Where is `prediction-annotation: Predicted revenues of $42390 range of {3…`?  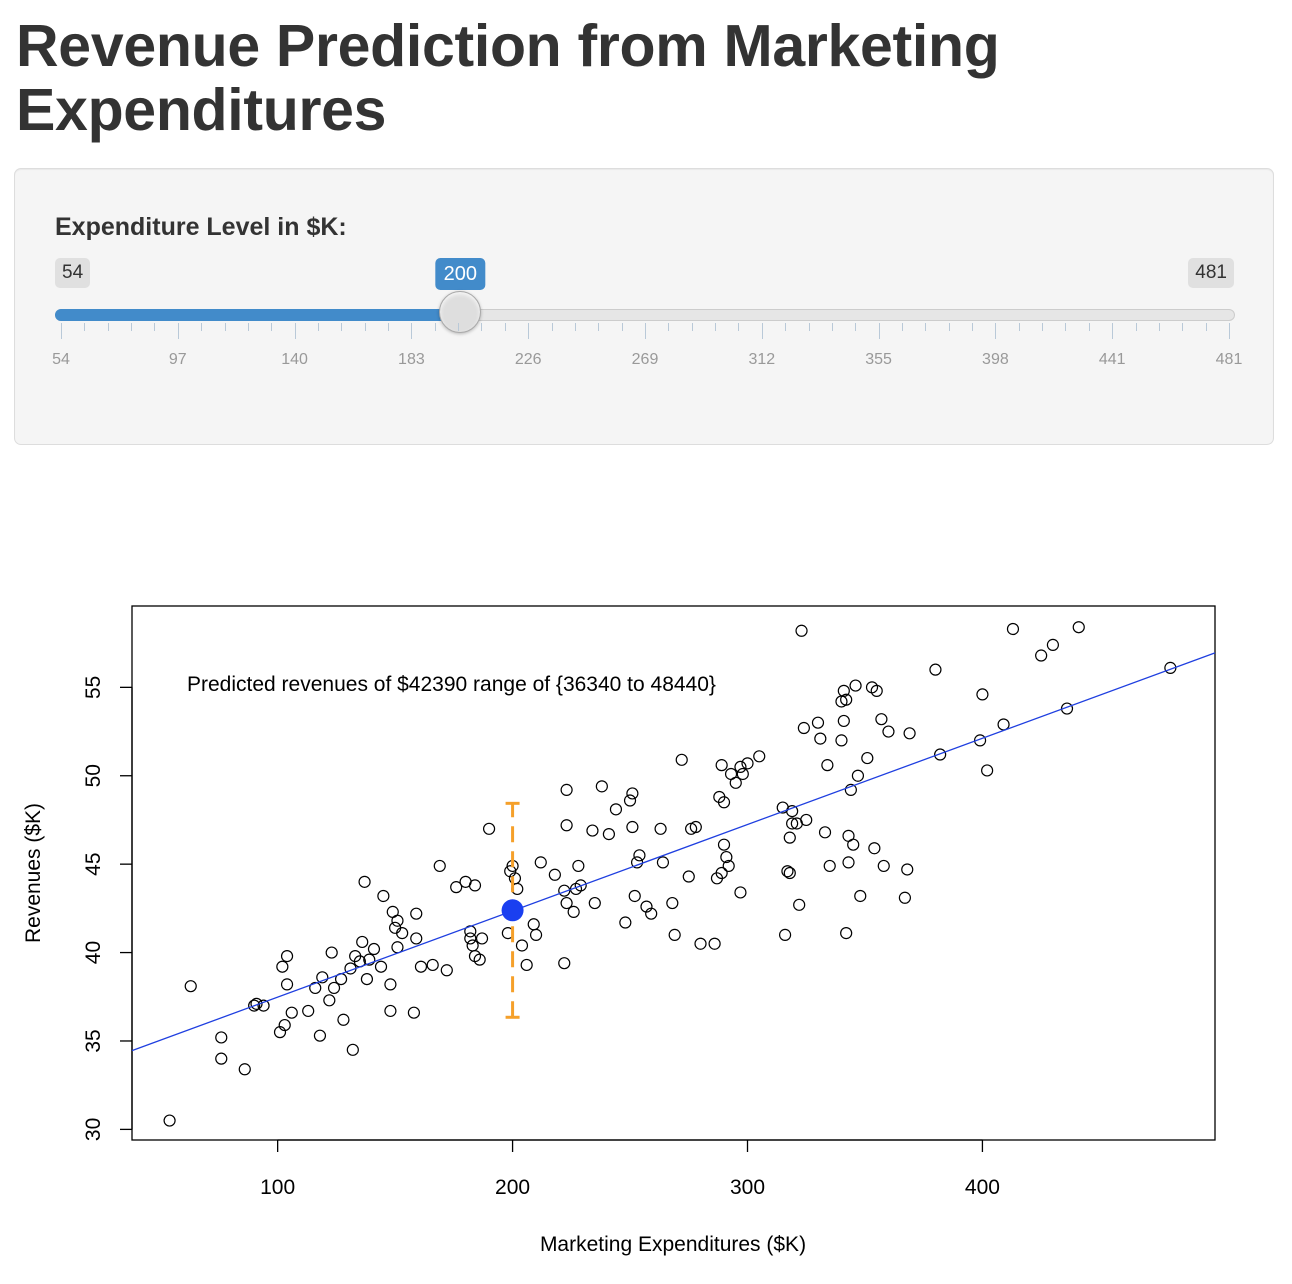 prediction-annotation: Predicted revenues of $42390 range of {3… is located at coordinates (451, 684).